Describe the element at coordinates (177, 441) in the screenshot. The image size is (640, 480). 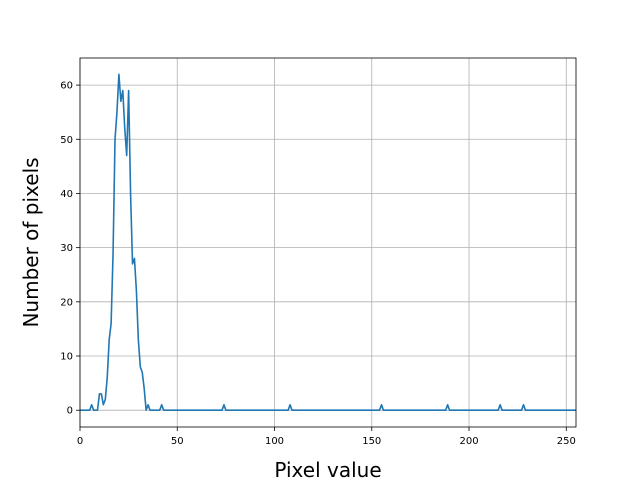
I see `x-tick-label: 50` at that location.